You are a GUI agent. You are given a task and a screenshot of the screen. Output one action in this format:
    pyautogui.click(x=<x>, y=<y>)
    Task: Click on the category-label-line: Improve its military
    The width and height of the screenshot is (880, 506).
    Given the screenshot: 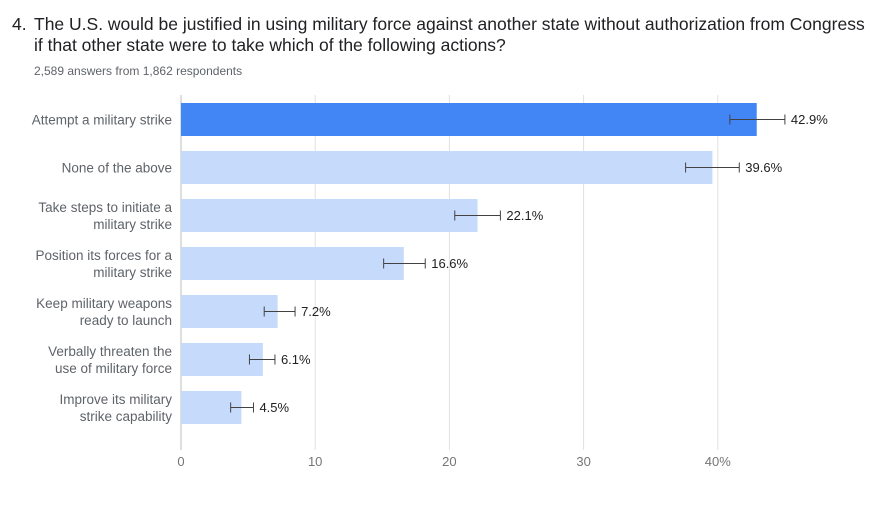 What is the action you would take?
    pyautogui.click(x=115, y=399)
    